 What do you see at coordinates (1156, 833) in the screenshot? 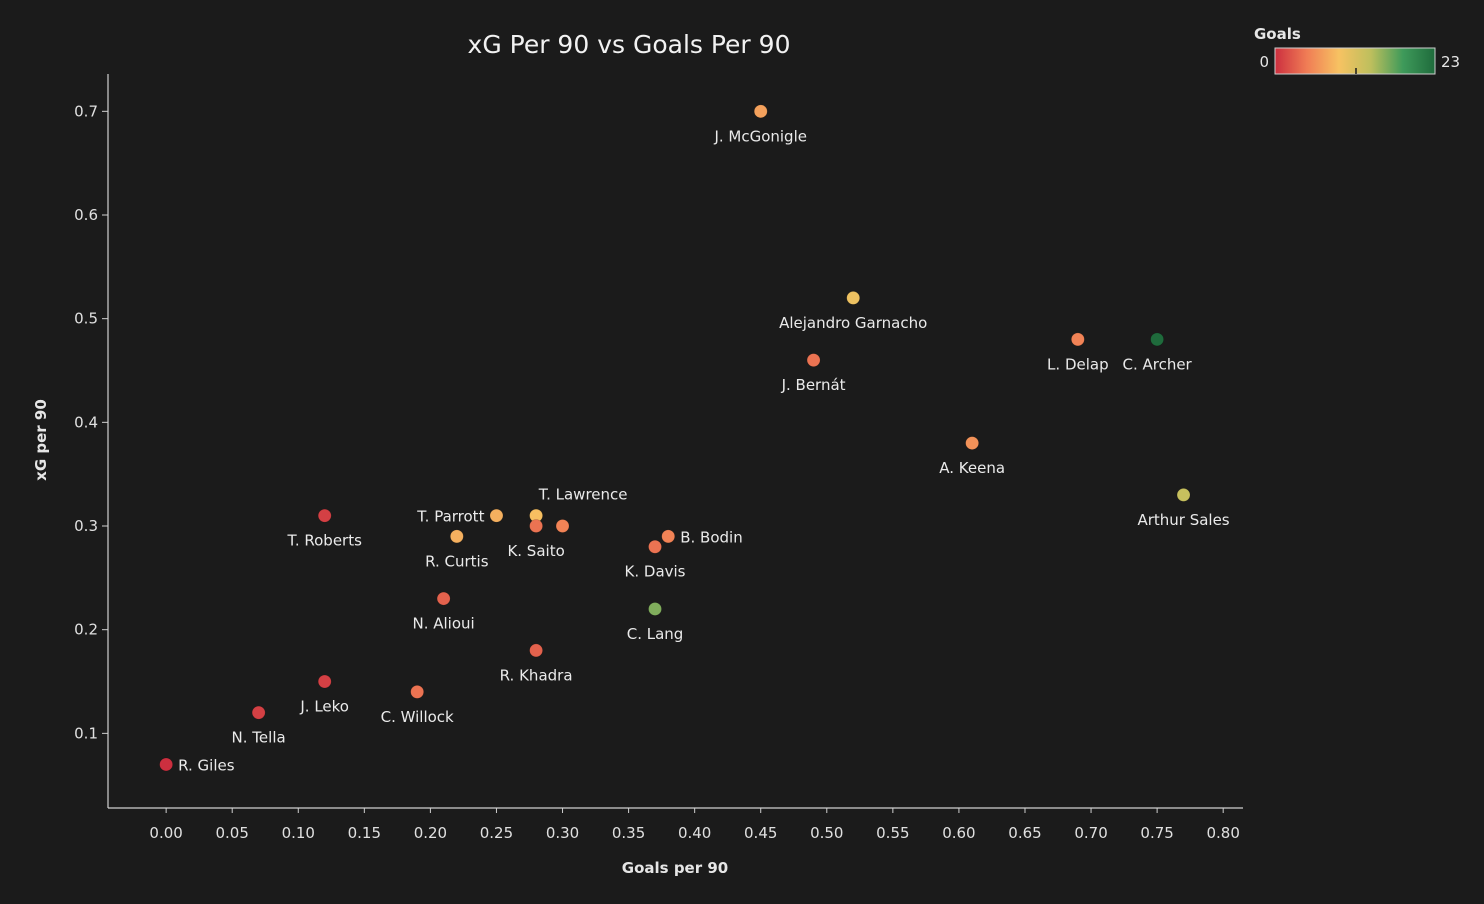
I see `x-tick-label: 0.75` at bounding box center [1156, 833].